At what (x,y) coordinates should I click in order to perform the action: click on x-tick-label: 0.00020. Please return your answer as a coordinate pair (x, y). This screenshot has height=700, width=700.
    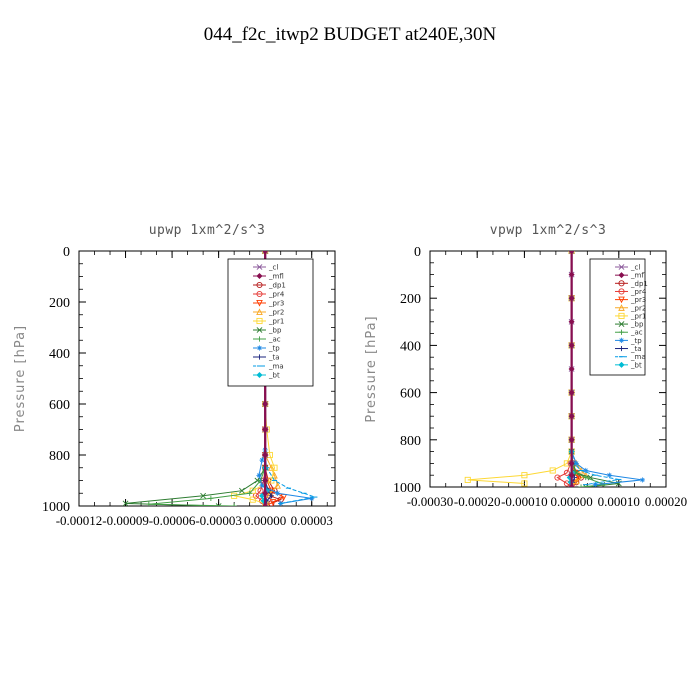
    Looking at the image, I should click on (666, 501).